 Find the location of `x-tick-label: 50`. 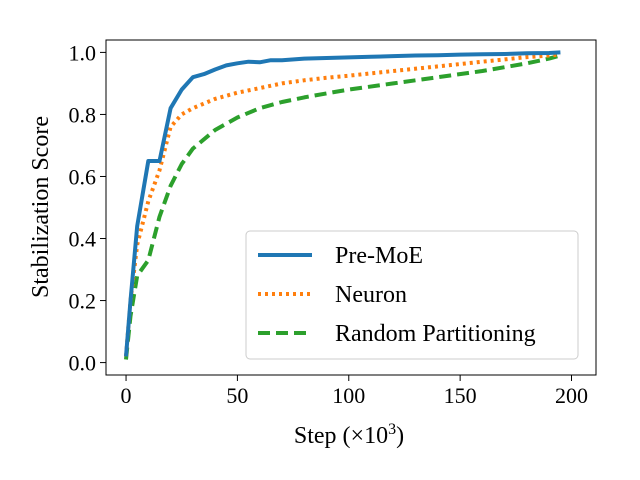

x-tick-label: 50 is located at coordinates (237, 395).